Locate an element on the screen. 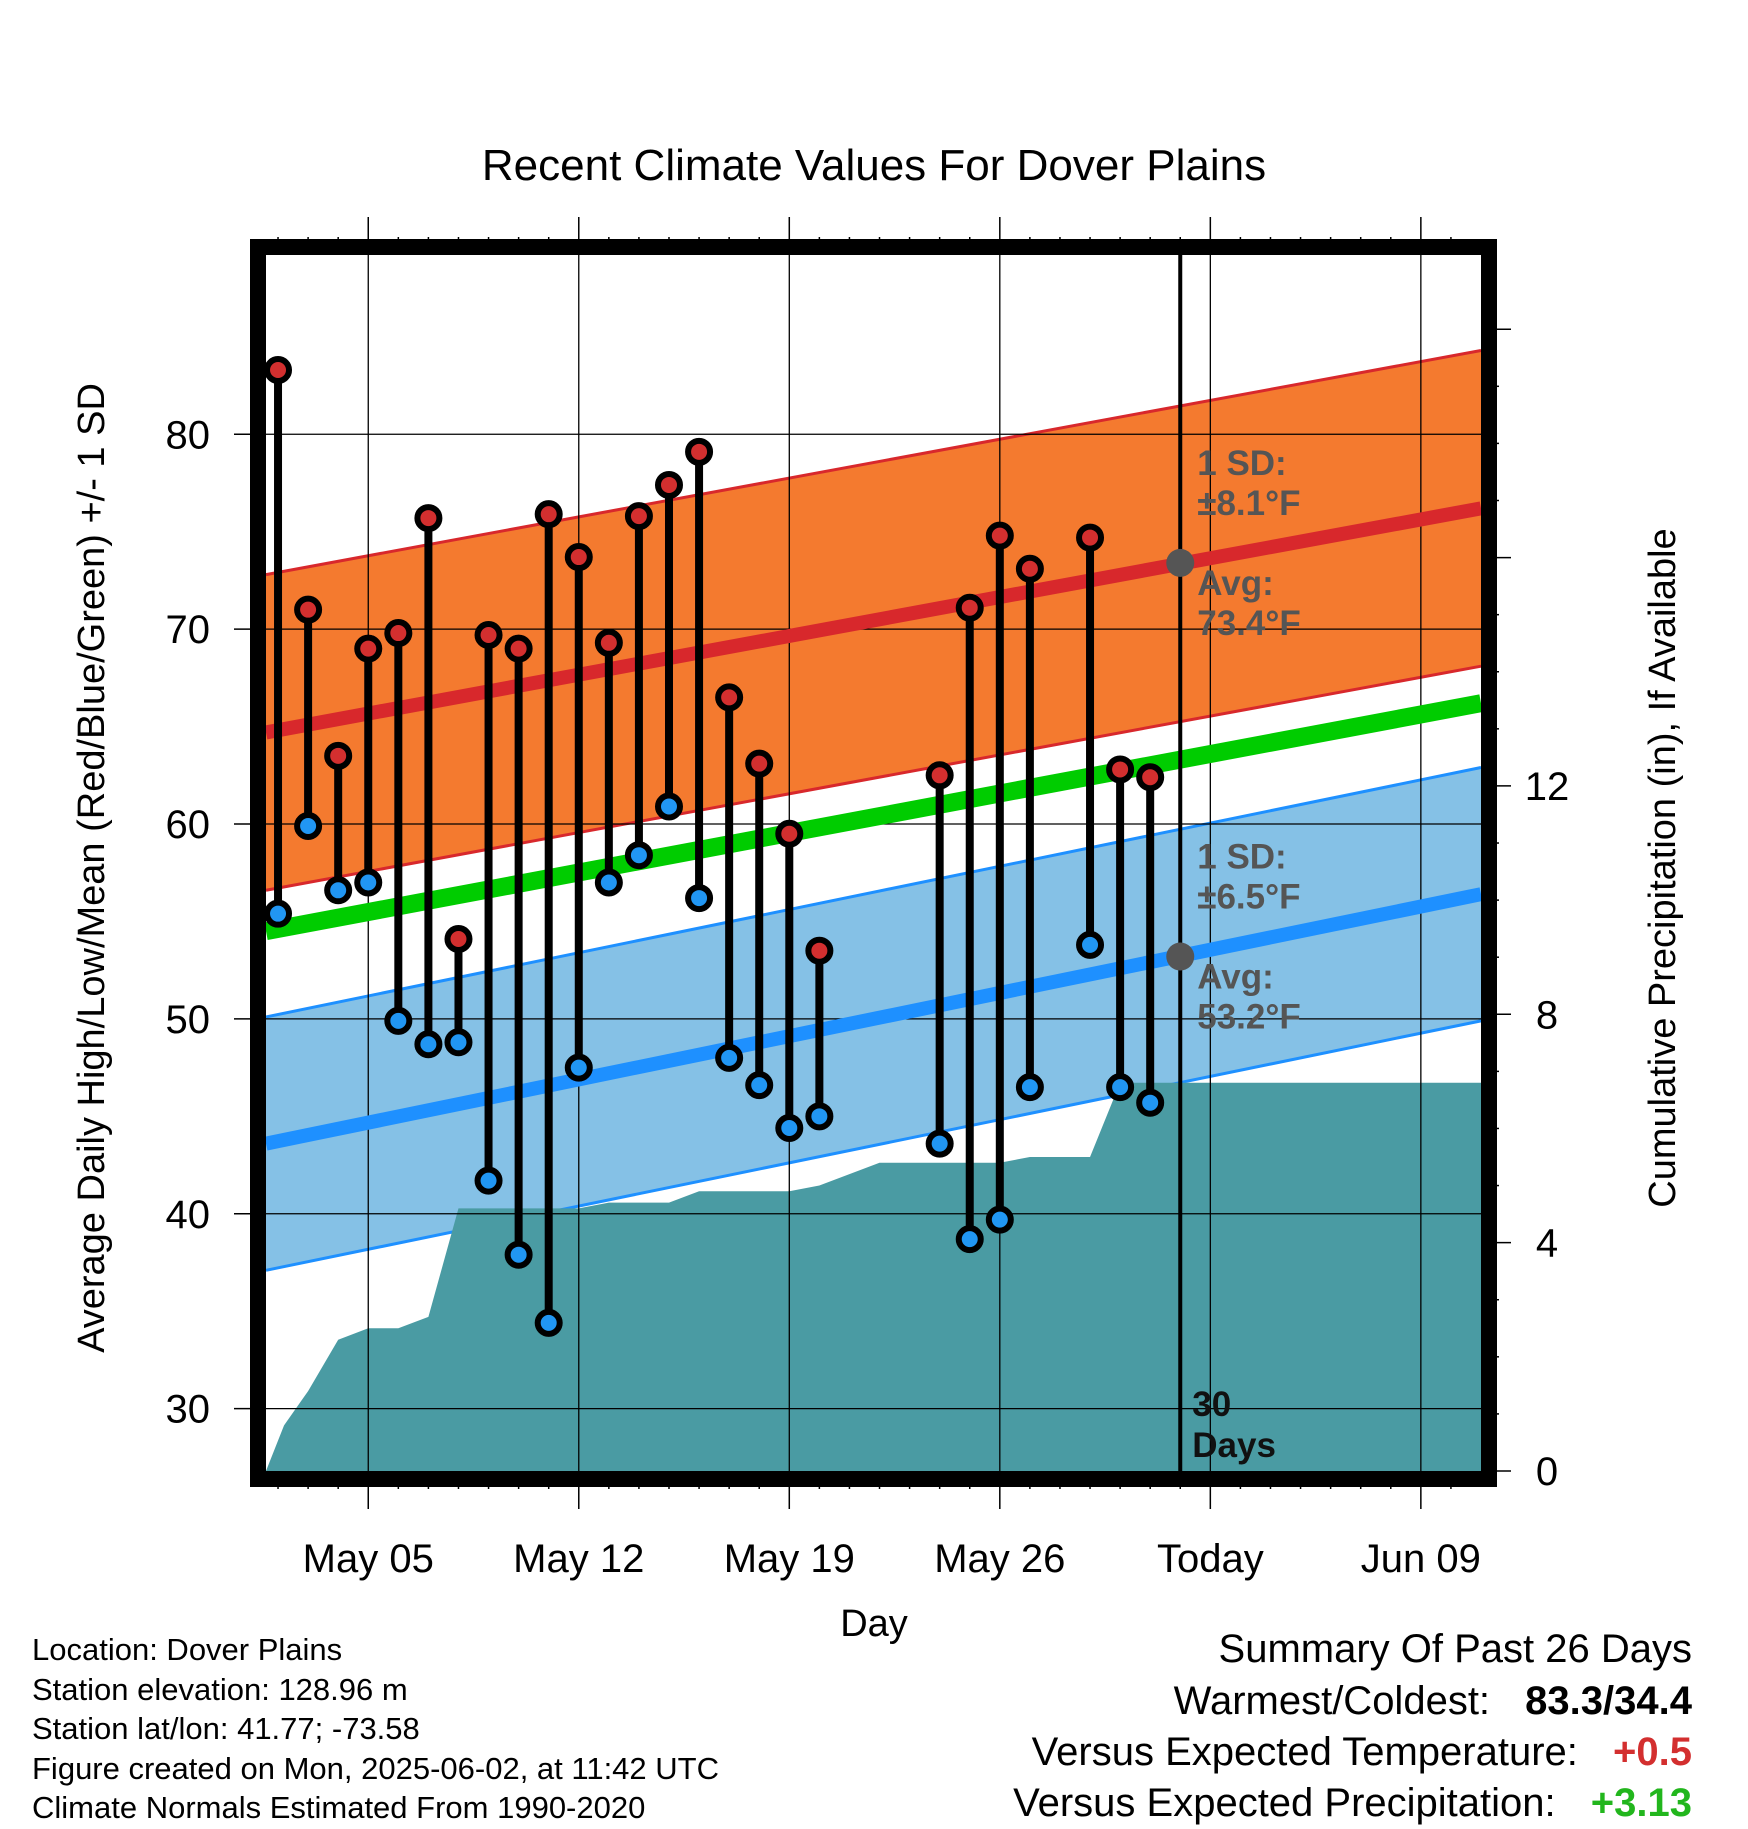 Image resolution: width=1748 pixels, height=1829 pixels. location-text: Location: Dover Plains is located at coordinates (187, 1649).